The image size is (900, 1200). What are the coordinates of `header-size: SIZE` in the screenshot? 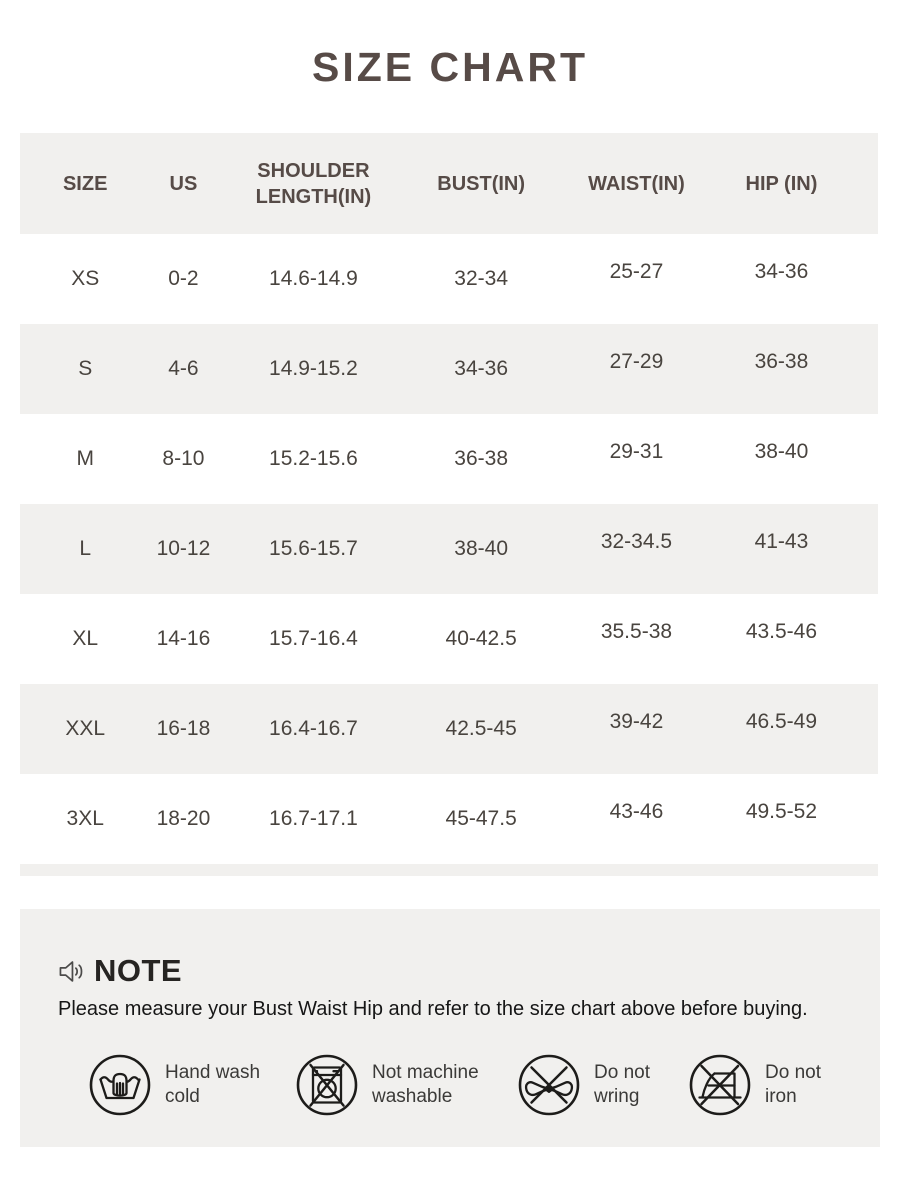 It's located at (85, 183).